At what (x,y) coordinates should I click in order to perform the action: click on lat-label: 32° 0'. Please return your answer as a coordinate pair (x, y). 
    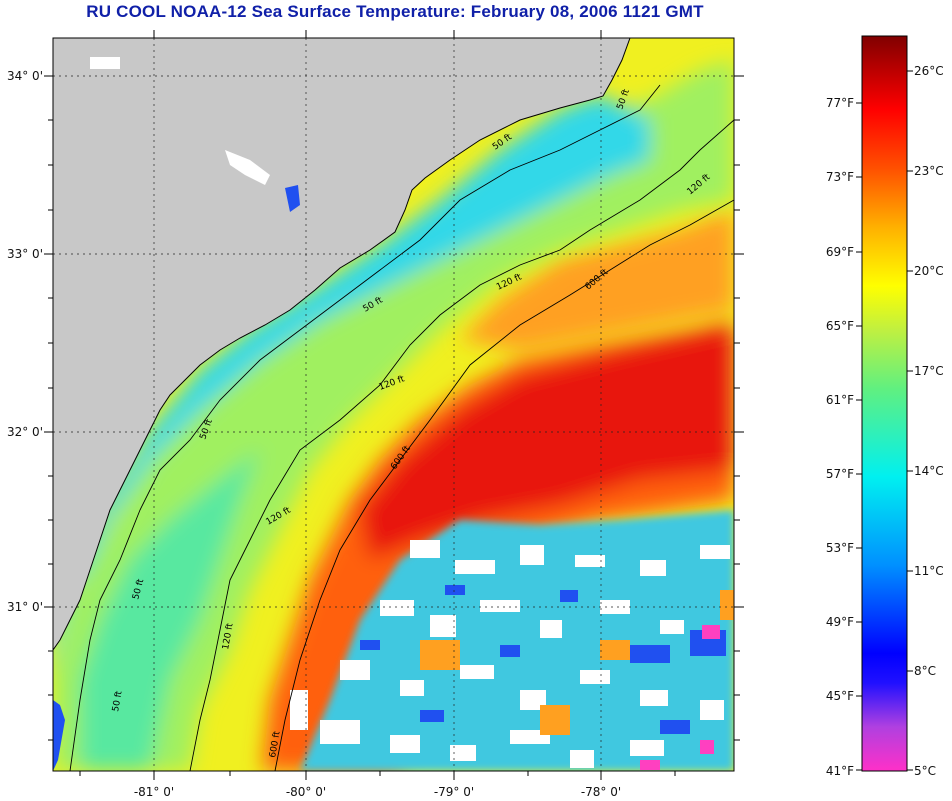
    Looking at the image, I should click on (25, 432).